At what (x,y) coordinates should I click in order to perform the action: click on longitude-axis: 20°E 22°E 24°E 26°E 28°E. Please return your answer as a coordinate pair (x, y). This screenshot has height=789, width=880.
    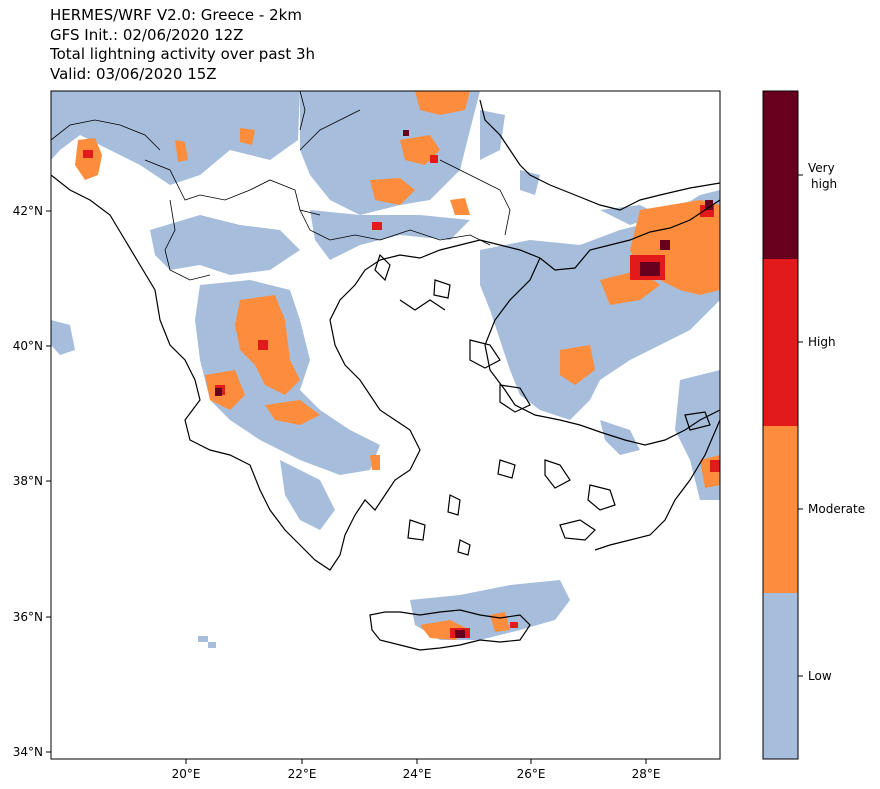
    Looking at the image, I should click on (416, 770).